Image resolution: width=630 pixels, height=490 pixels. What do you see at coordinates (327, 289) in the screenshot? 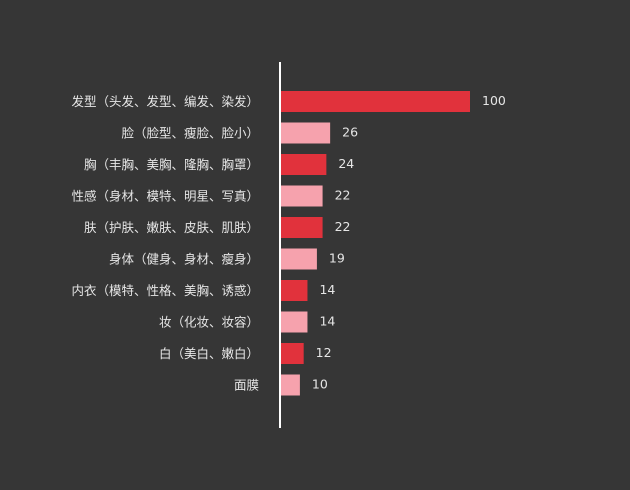
I see `value-label-6: 14` at bounding box center [327, 289].